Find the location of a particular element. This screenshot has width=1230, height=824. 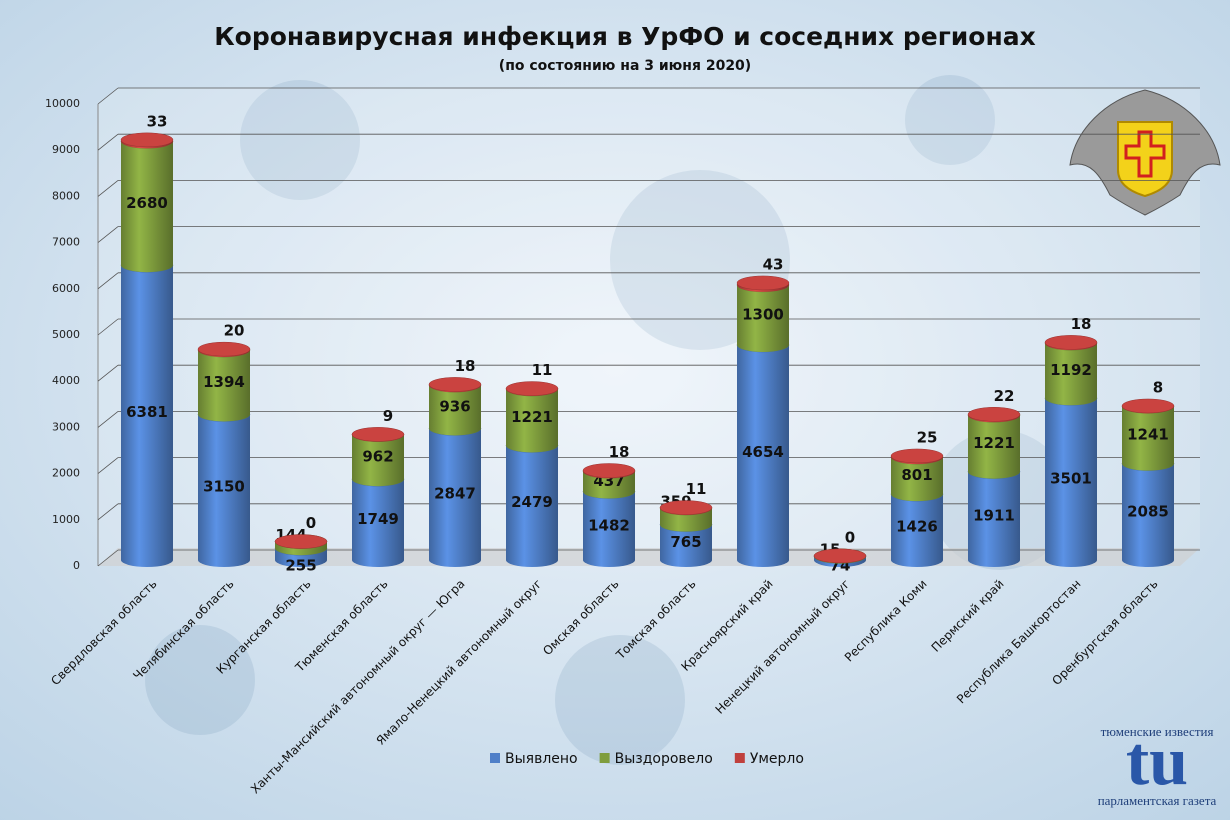

y-tick-label: 3000 is located at coordinates (66, 426).